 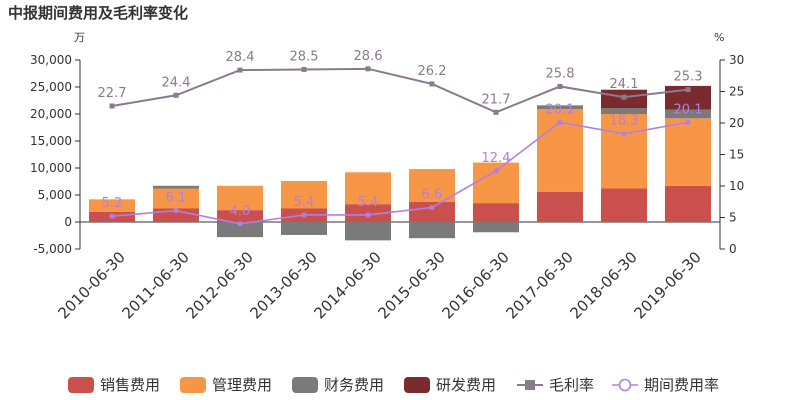 What do you see at coordinates (432, 71) in the screenshot?
I see `data-label: 26.2` at bounding box center [432, 71].